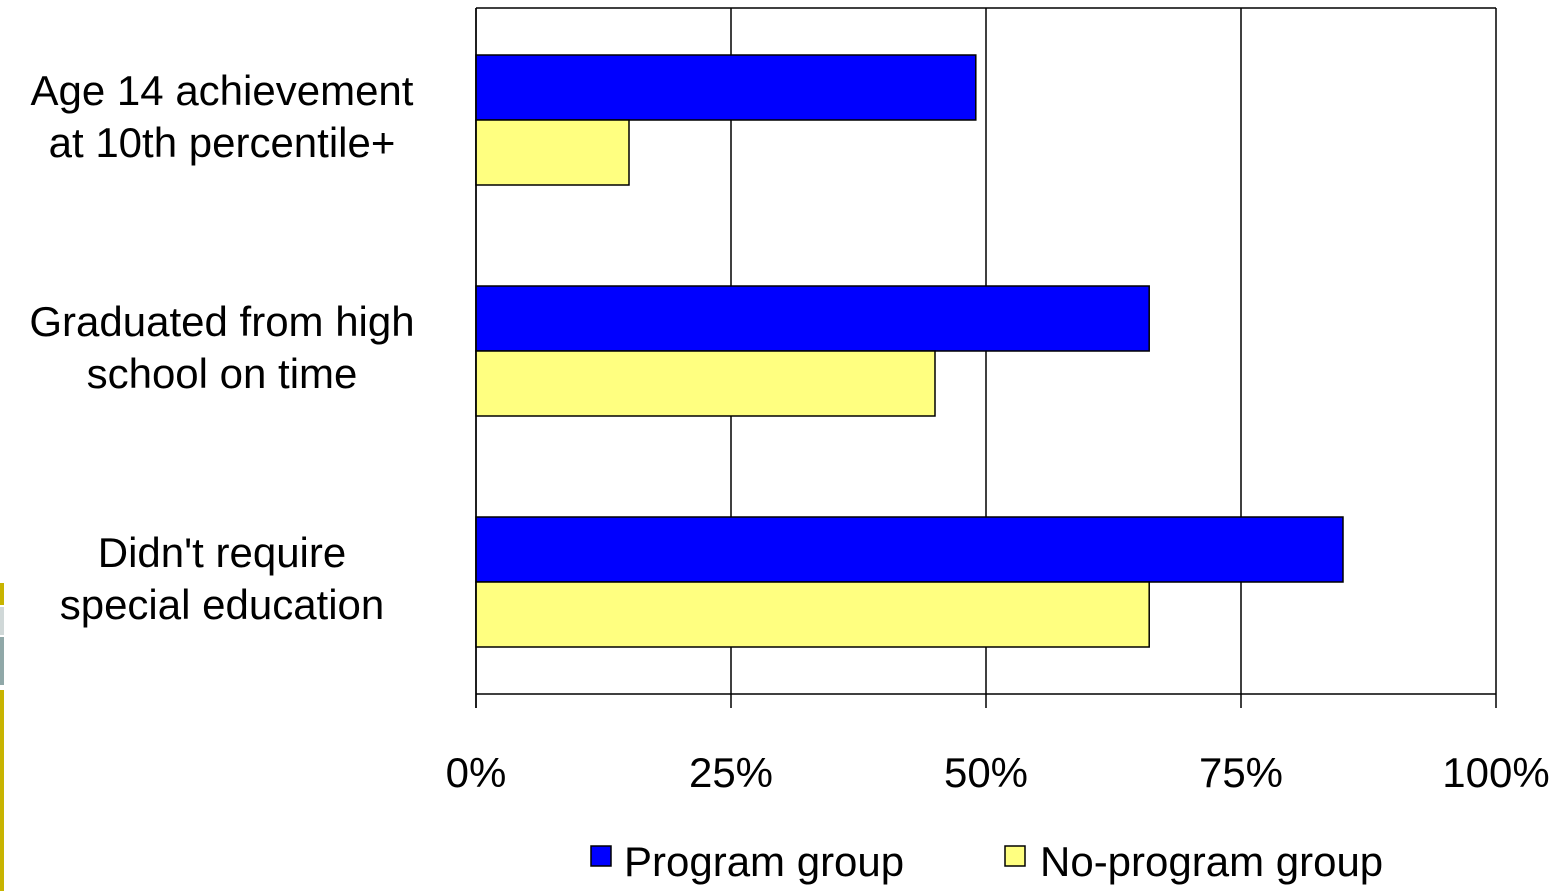 The image size is (1562, 891). What do you see at coordinates (1241, 772) in the screenshot?
I see `x-tick-label-3: 75%` at bounding box center [1241, 772].